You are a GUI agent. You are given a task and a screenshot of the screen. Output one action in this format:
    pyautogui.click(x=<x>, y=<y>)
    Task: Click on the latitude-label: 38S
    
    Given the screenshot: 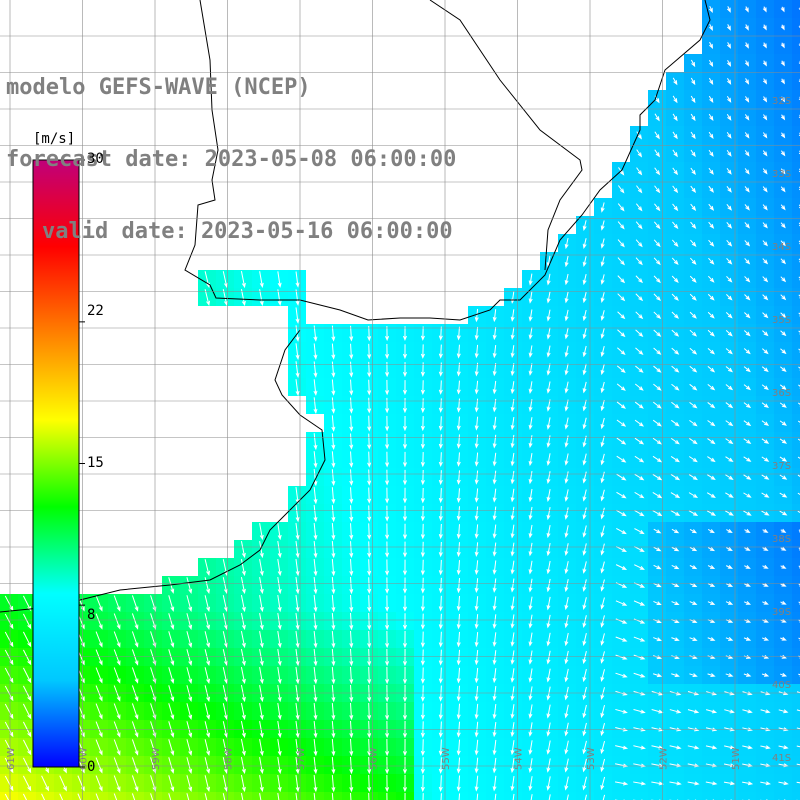 What is the action you would take?
    pyautogui.click(x=781, y=539)
    